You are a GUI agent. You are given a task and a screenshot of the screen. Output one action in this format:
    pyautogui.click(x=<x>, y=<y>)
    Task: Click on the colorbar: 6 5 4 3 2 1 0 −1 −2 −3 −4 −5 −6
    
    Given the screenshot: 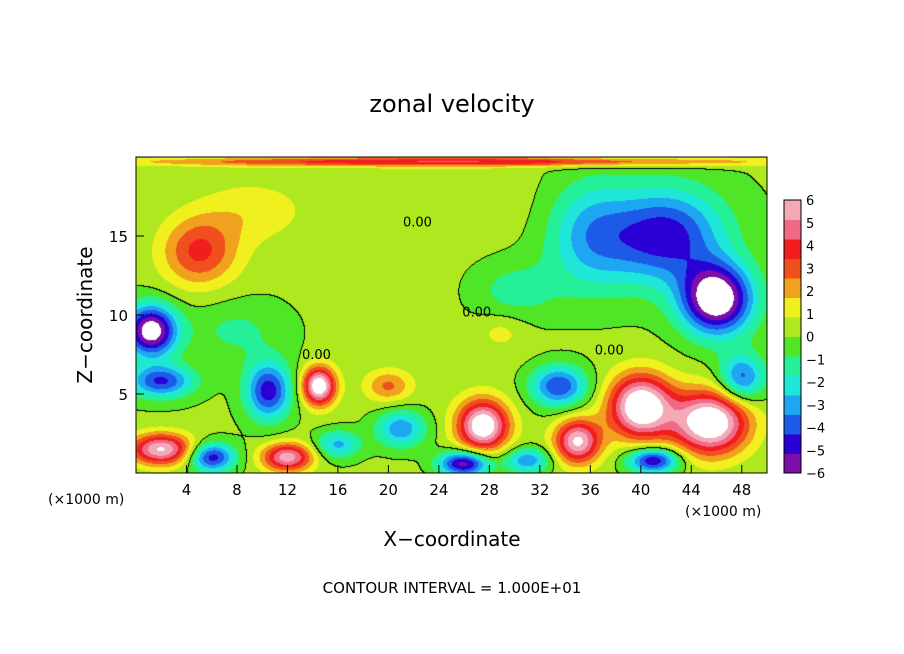 What is the action you would take?
    pyautogui.click(x=804, y=338)
    